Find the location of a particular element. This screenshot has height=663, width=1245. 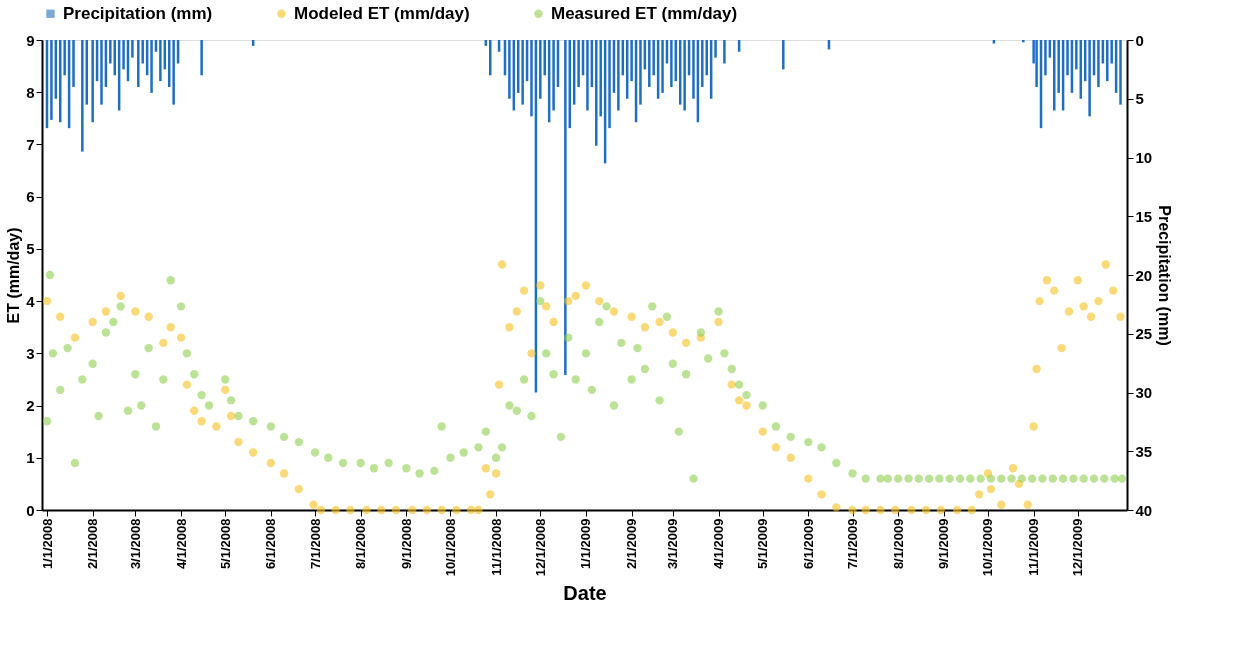

x-tick-label: 6/1/2009 is located at coordinates (808, 544).